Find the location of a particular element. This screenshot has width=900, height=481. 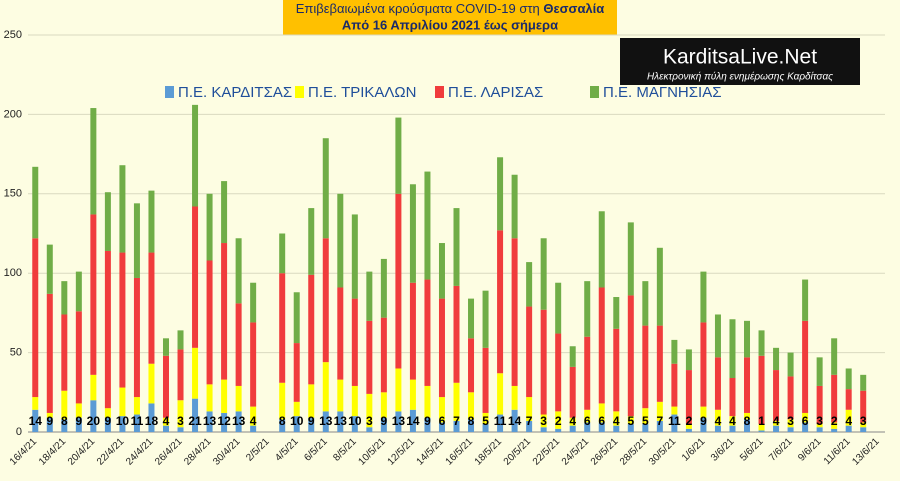

y-tick-label: 200 is located at coordinates (13, 114).